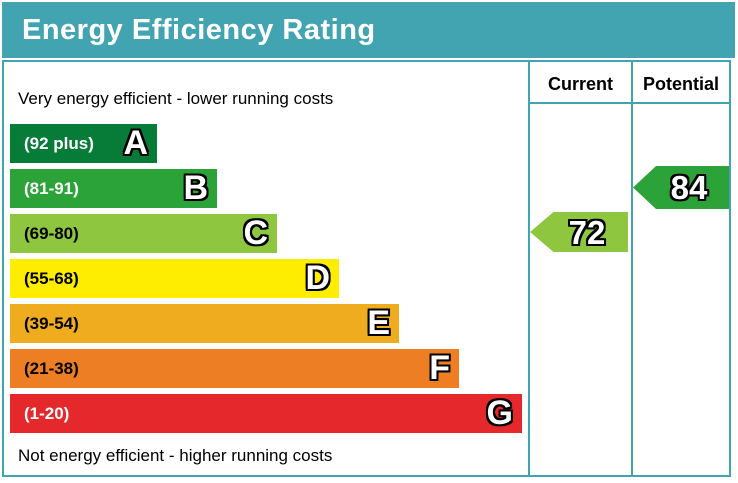  I want to click on band-row-d: (55-68) D, so click(174, 278).